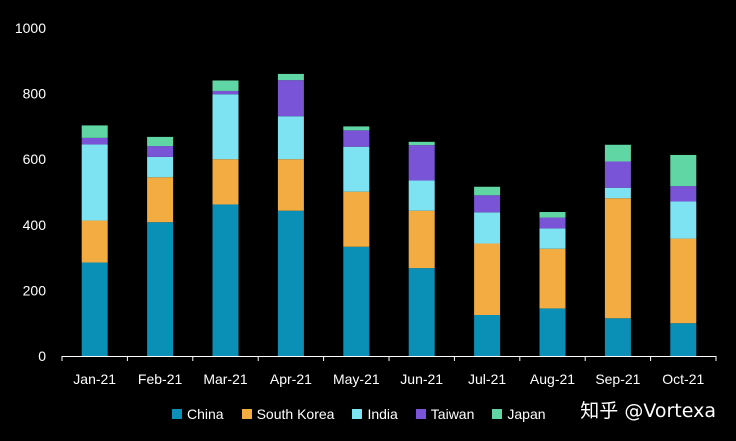 The image size is (736, 441). What do you see at coordinates (295, 414) in the screenshot?
I see `legend-label: South Korea` at bounding box center [295, 414].